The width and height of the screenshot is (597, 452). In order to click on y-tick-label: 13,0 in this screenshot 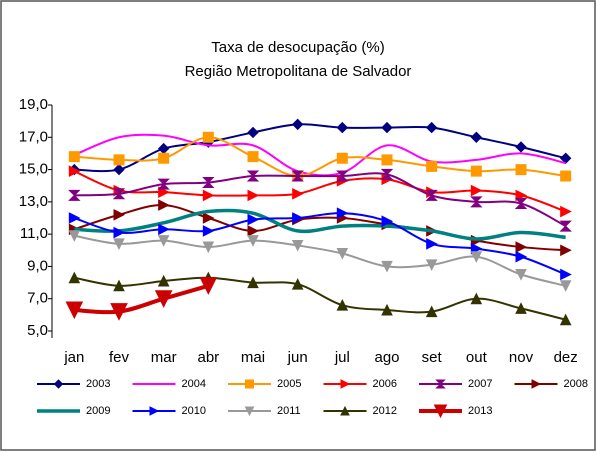, I will do `click(33, 201)`.